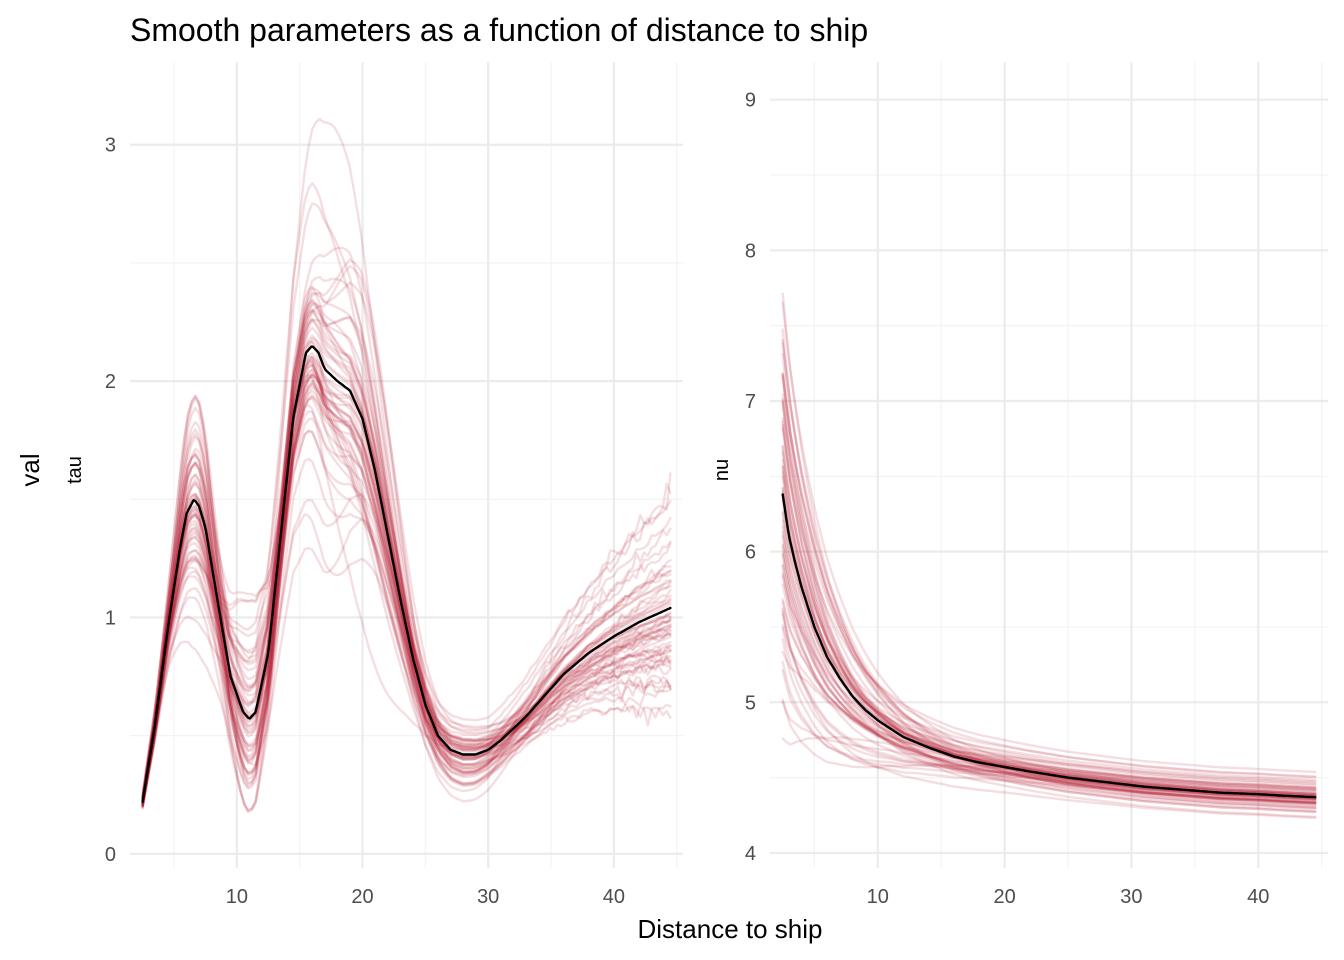 This screenshot has height=960, width=1344. What do you see at coordinates (614, 897) in the screenshot?
I see `x-tick-label: 40` at bounding box center [614, 897].